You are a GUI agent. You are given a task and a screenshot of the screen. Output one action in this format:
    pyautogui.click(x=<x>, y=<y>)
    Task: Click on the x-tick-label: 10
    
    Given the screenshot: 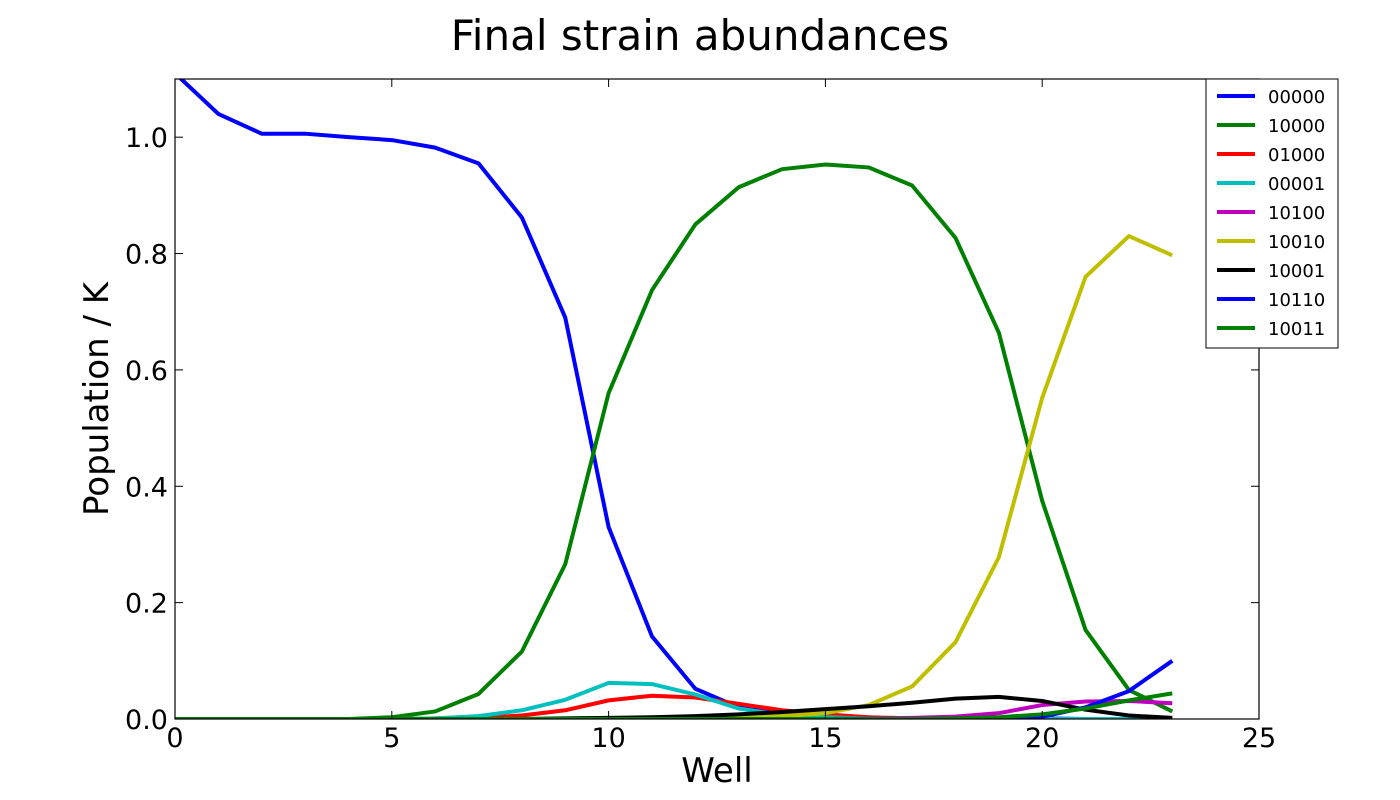 What is the action you would take?
    pyautogui.click(x=608, y=738)
    